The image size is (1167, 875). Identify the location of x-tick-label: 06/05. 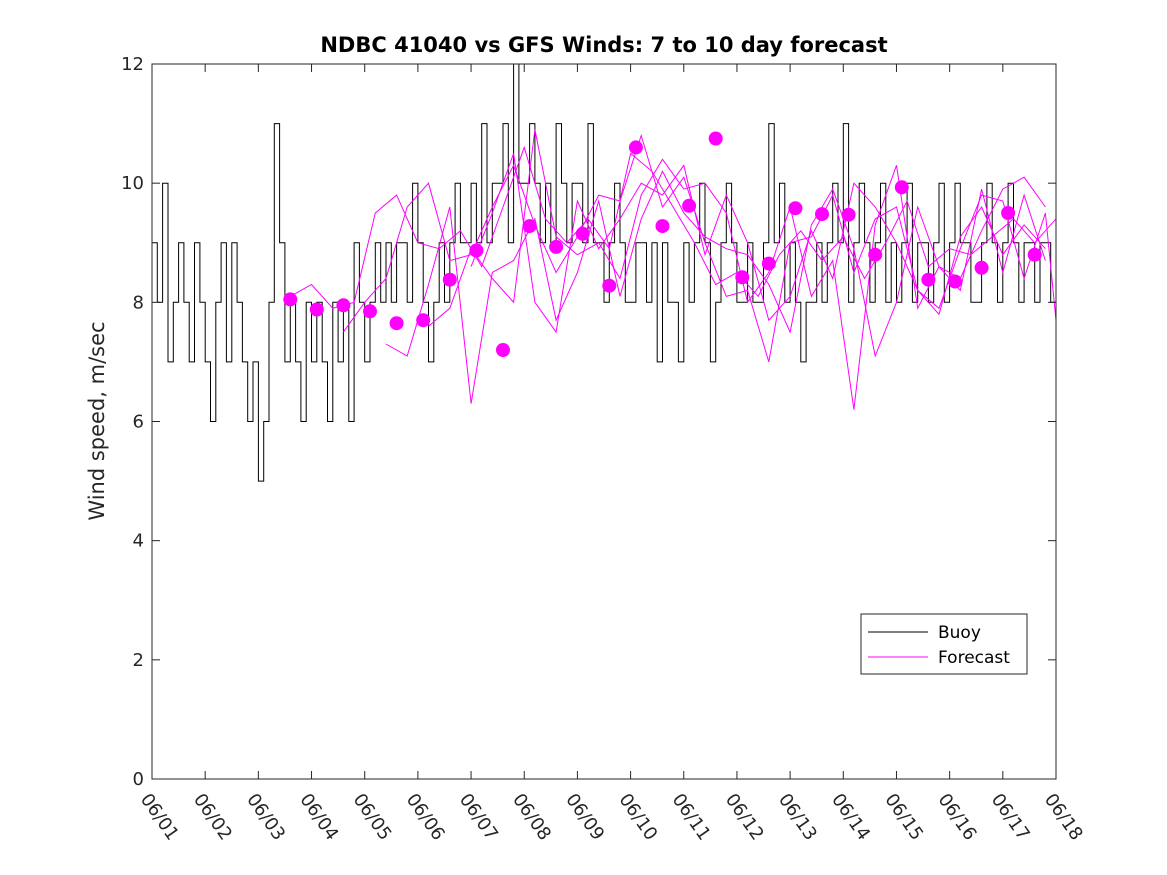
(372, 817).